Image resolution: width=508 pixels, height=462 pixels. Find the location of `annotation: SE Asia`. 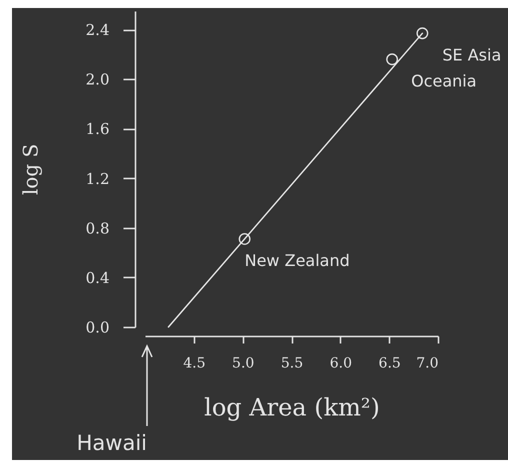

annotation: SE Asia is located at coordinates (472, 54).